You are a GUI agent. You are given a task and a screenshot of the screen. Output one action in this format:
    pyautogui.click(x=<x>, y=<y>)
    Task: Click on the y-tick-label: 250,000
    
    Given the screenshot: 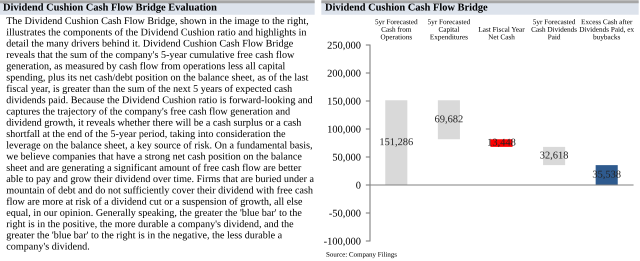 What is the action you would take?
    pyautogui.click(x=344, y=46)
    